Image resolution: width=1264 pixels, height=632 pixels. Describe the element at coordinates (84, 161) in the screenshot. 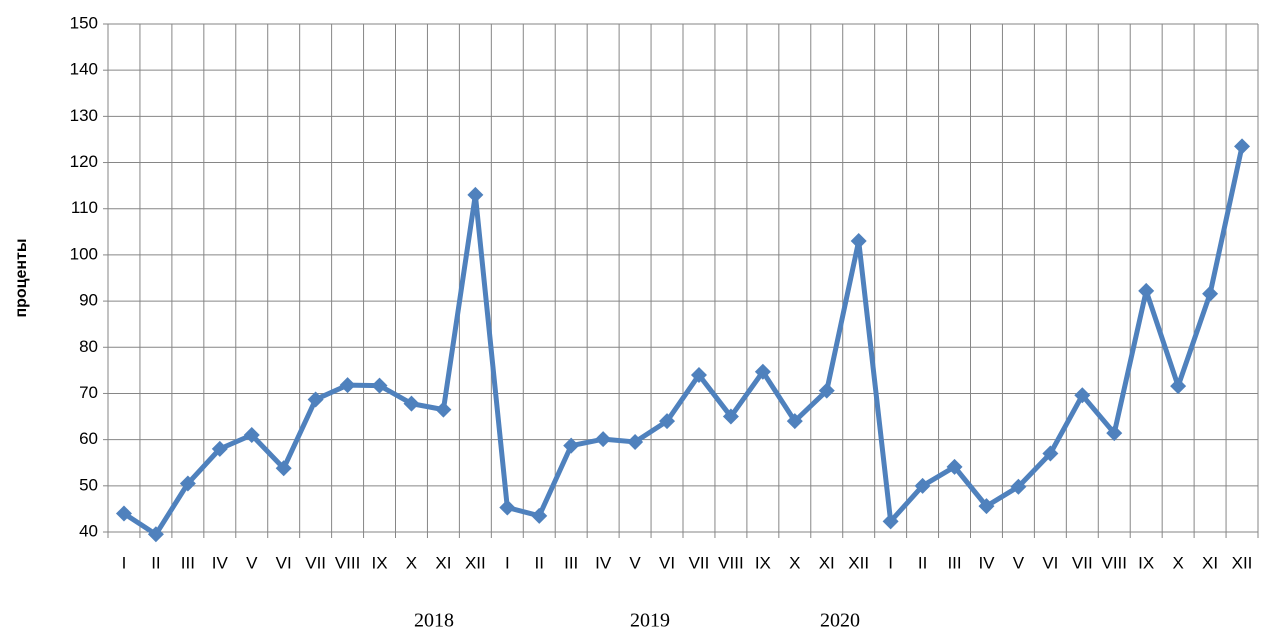

I see `y-tick-label: 120` at that location.